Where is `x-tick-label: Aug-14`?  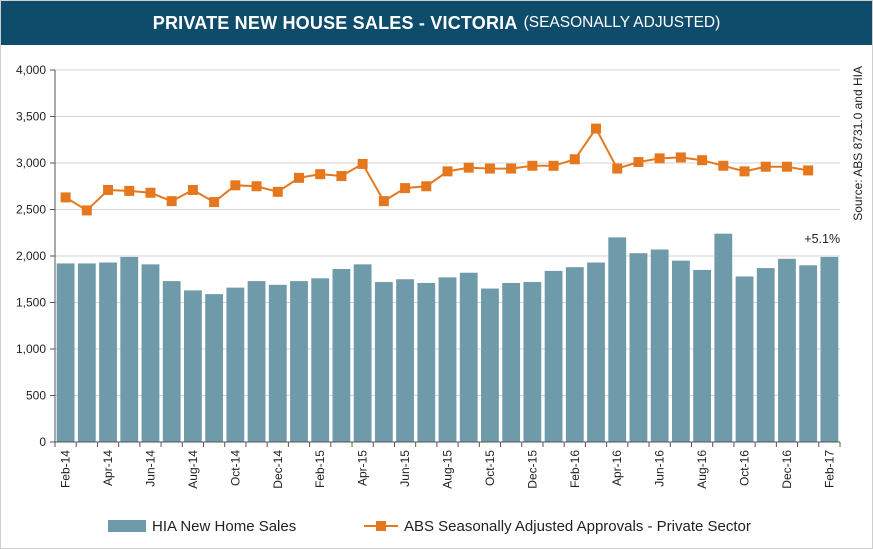
x-tick-label: Aug-14 is located at coordinates (193, 469).